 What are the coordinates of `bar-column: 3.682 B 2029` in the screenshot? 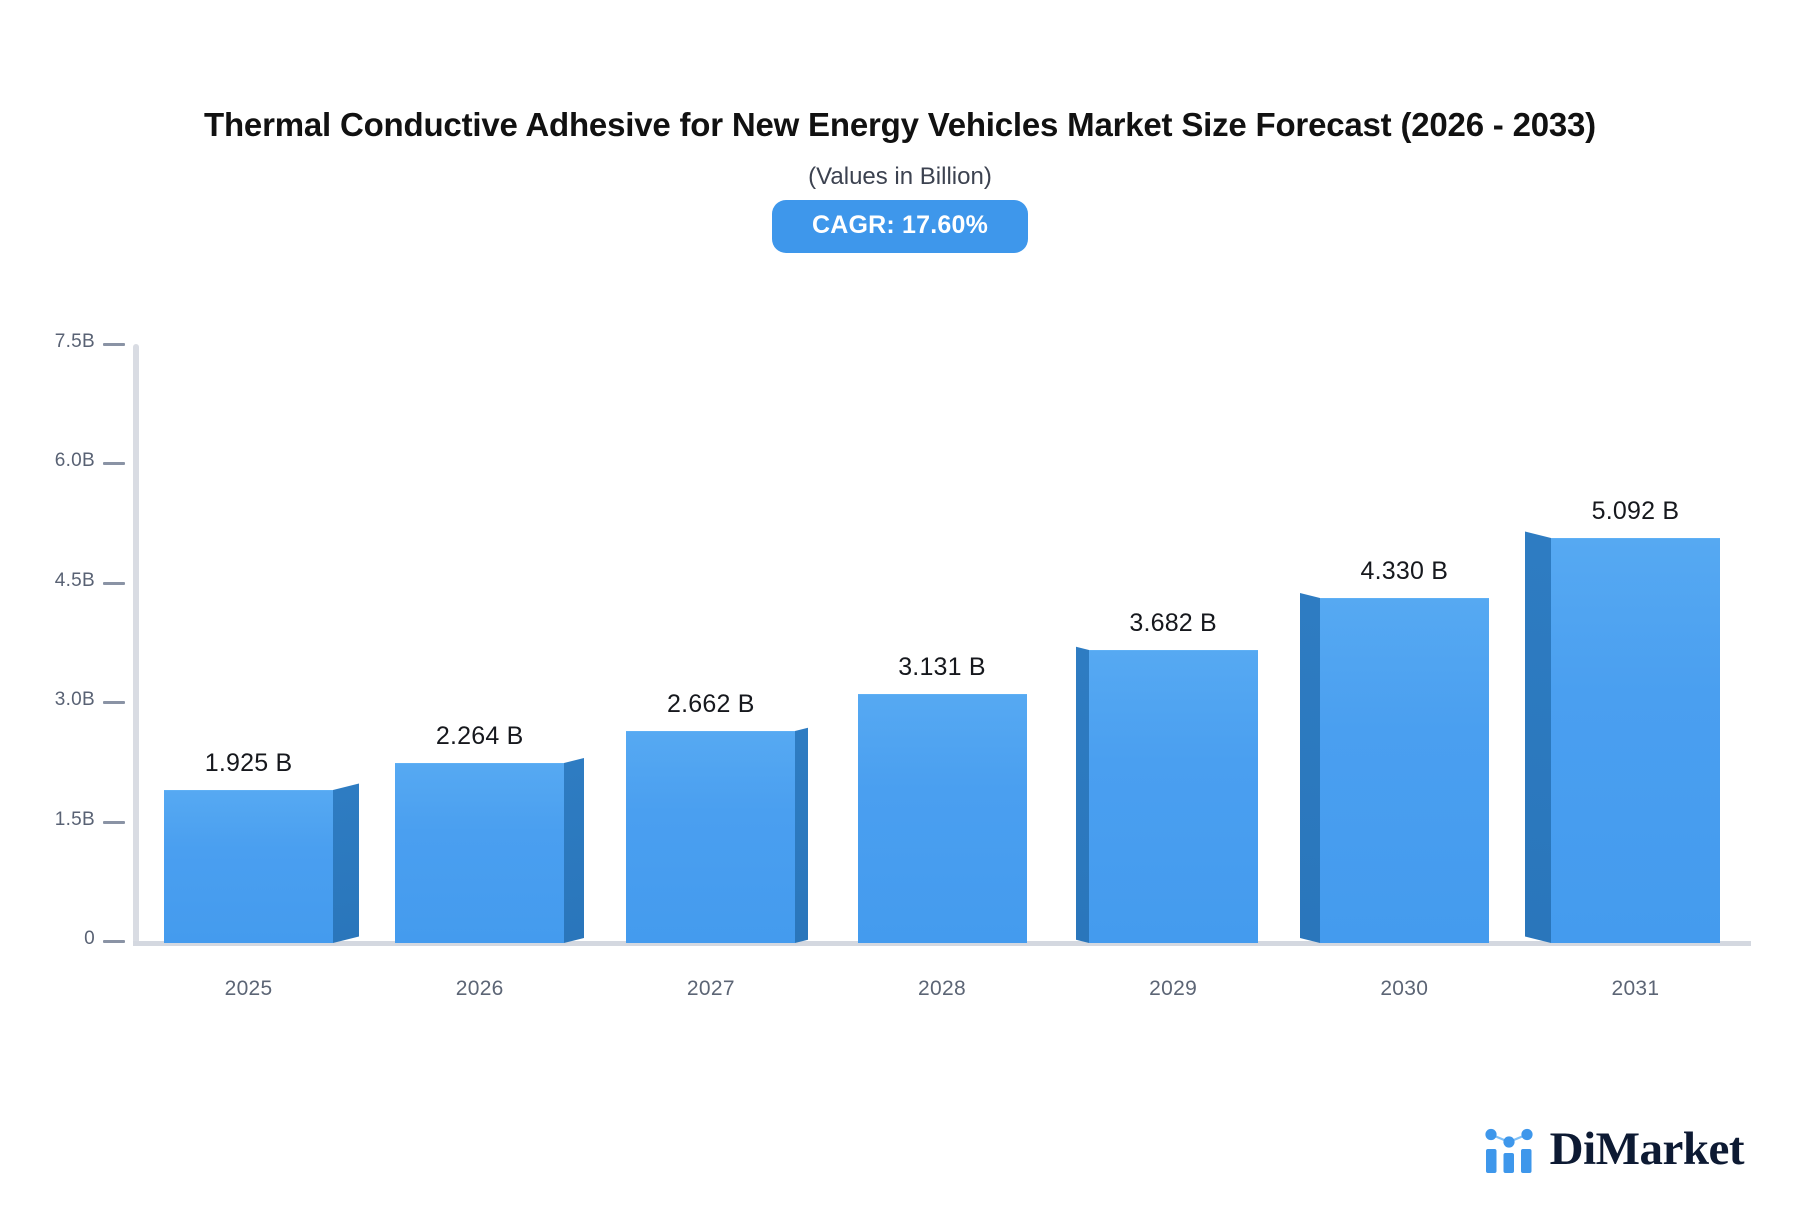 It's located at (1166, 606).